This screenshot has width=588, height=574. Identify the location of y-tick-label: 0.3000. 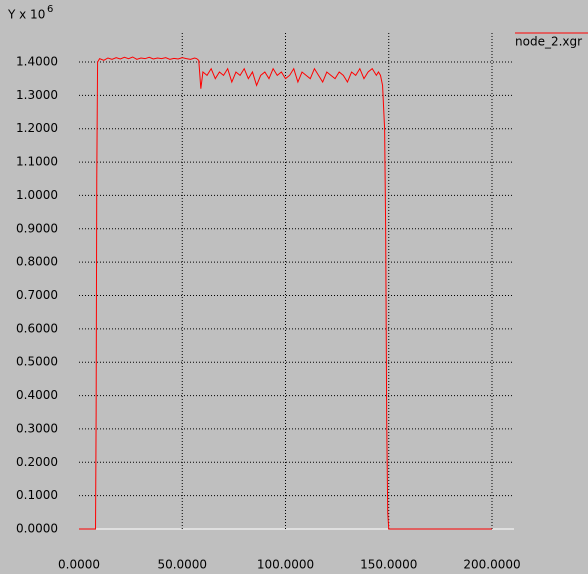
(37, 428).